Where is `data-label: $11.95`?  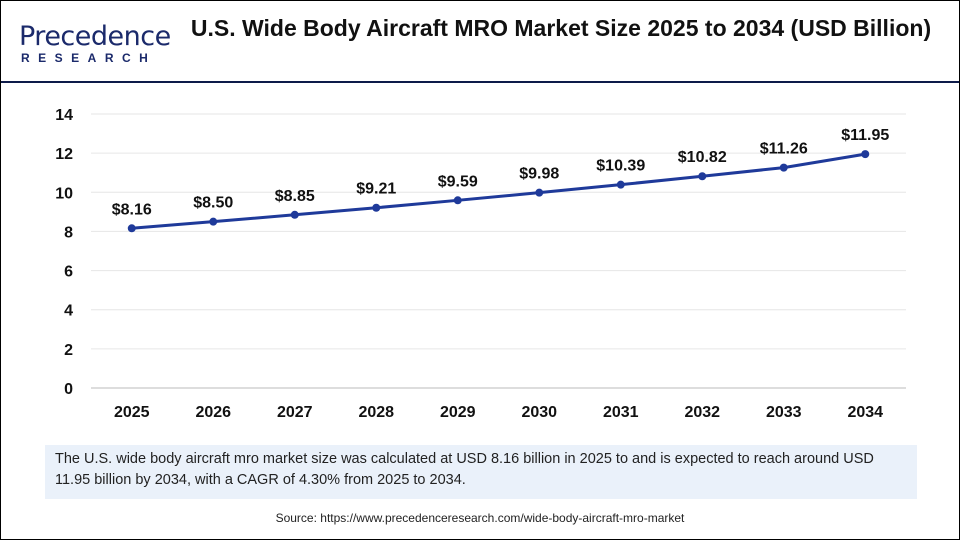 data-label: $11.95 is located at coordinates (865, 135).